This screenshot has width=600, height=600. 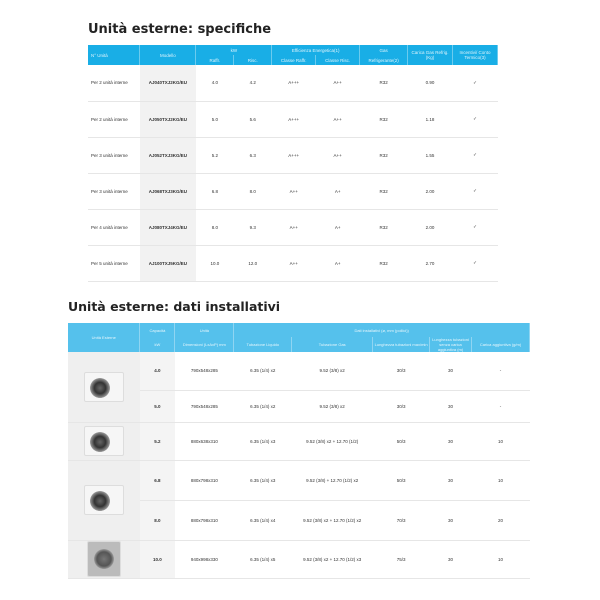 I want to click on cell-model: AJ068TXJ3KG/EU, so click(x=167, y=191).